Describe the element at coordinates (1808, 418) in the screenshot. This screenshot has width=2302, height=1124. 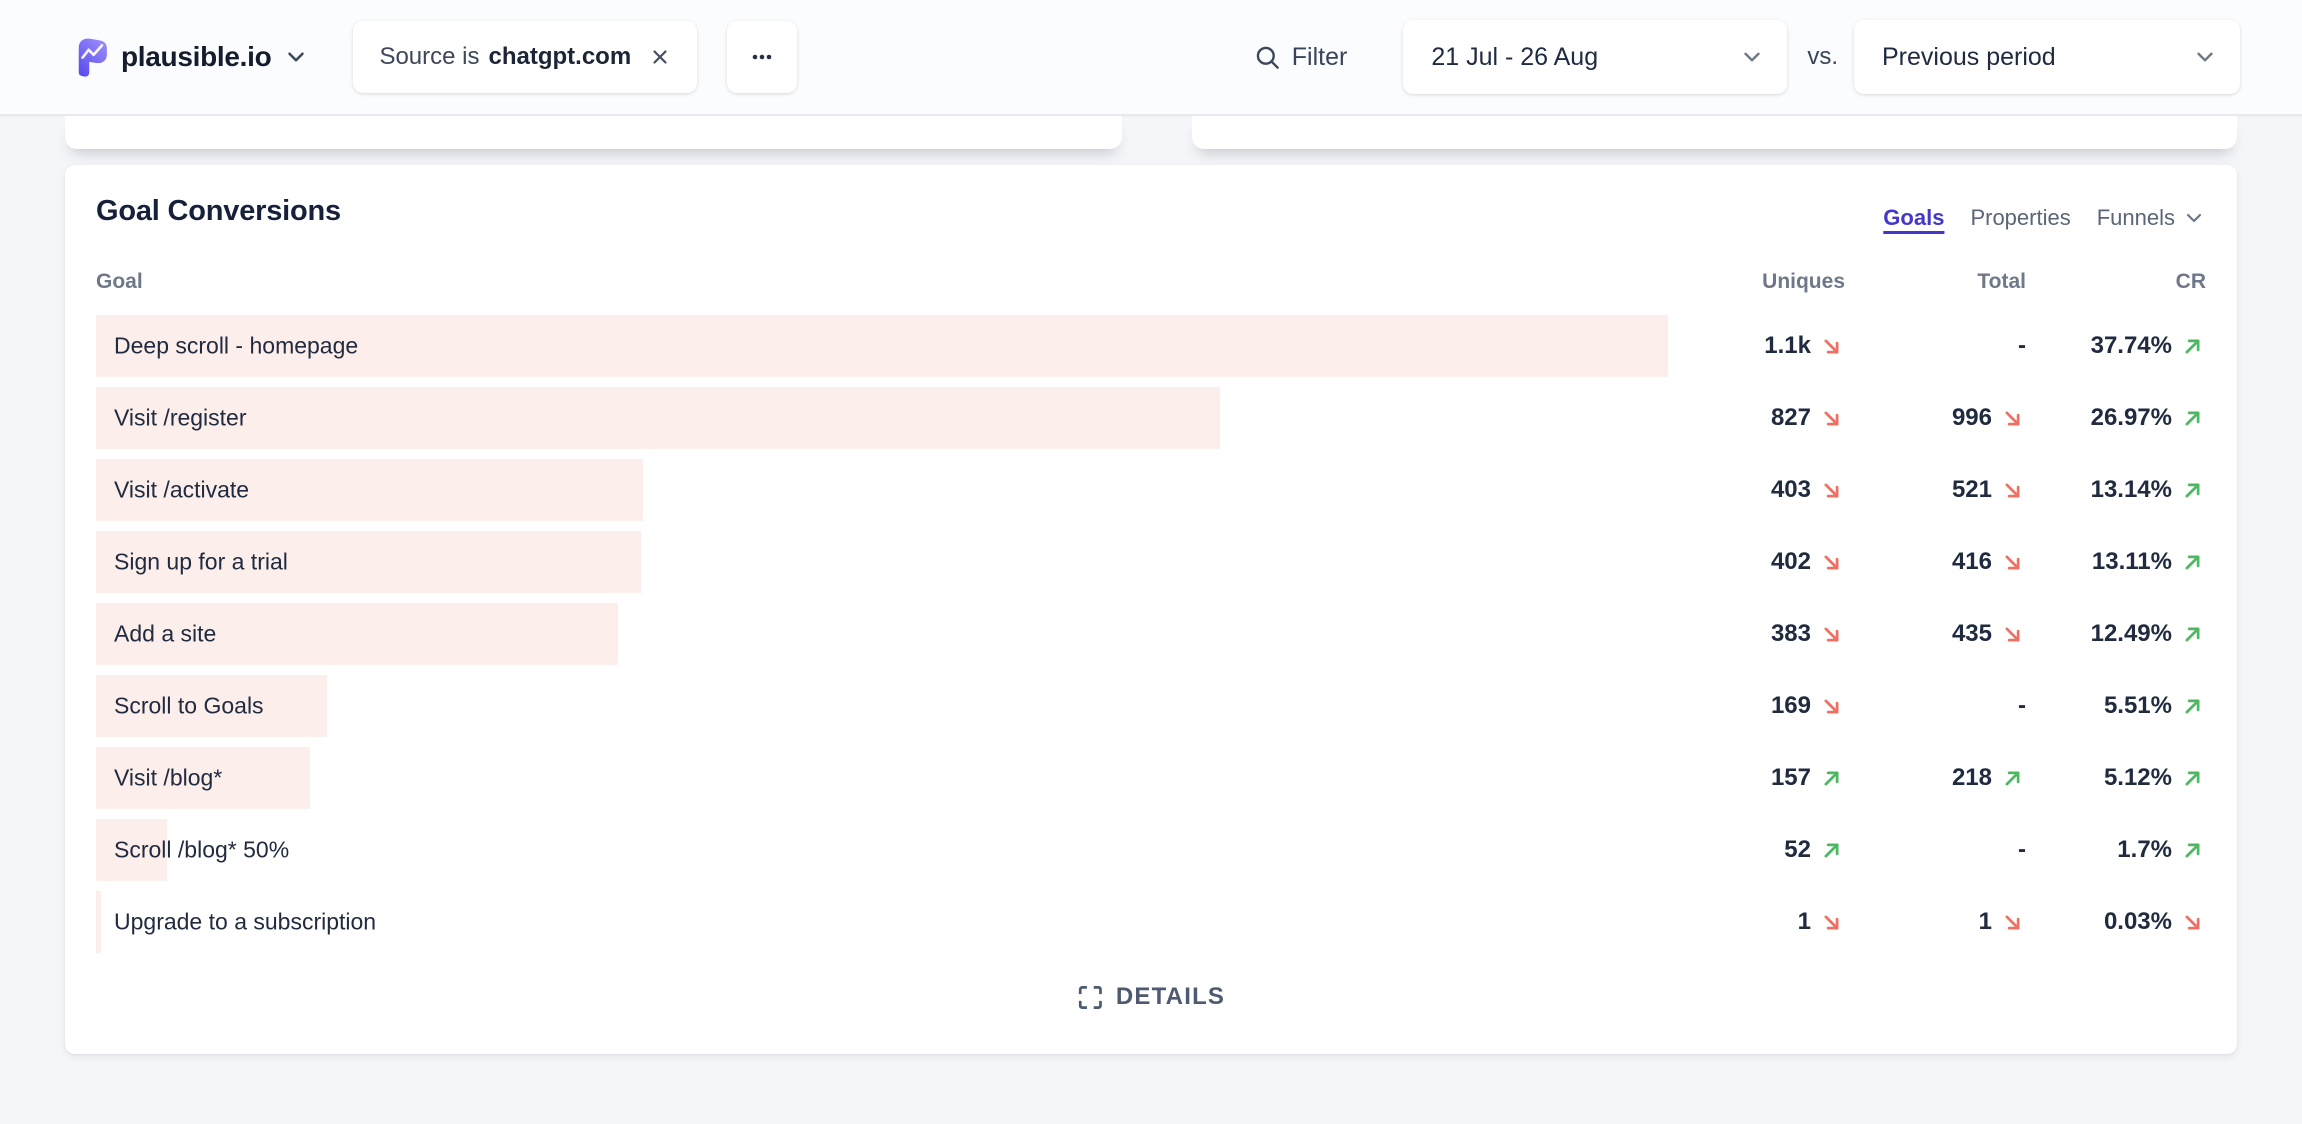
I see `uniques-cell: 827` at that location.